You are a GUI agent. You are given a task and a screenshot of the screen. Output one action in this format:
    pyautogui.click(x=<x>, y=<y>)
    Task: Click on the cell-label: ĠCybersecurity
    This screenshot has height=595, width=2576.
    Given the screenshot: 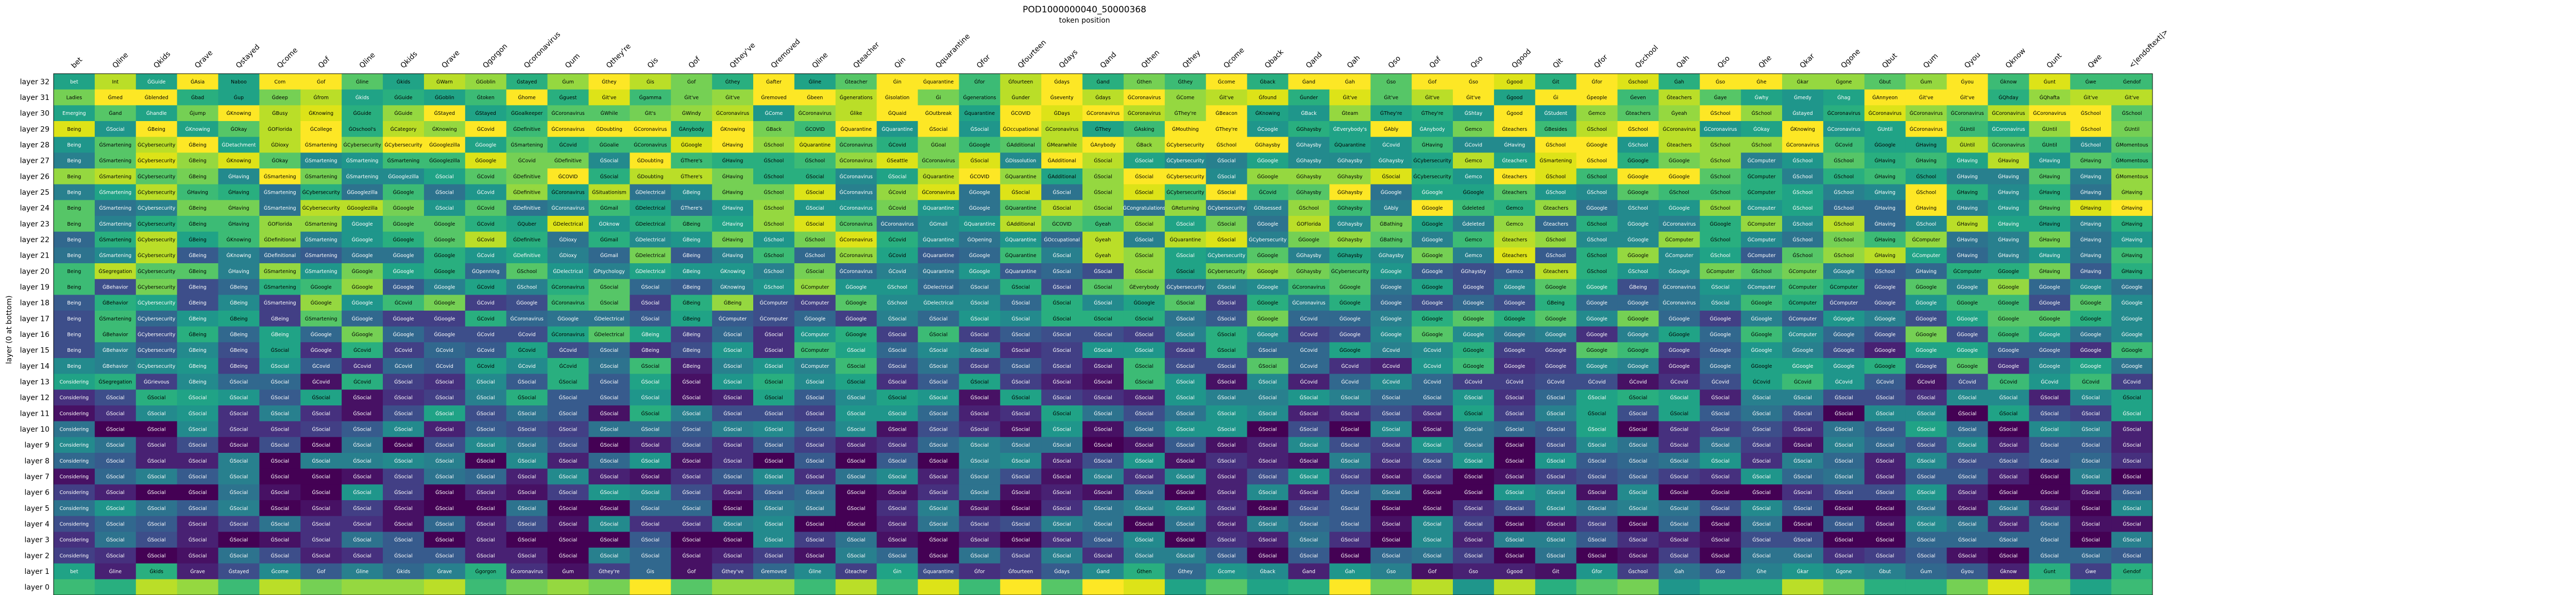 What is the action you would take?
    pyautogui.click(x=157, y=193)
    